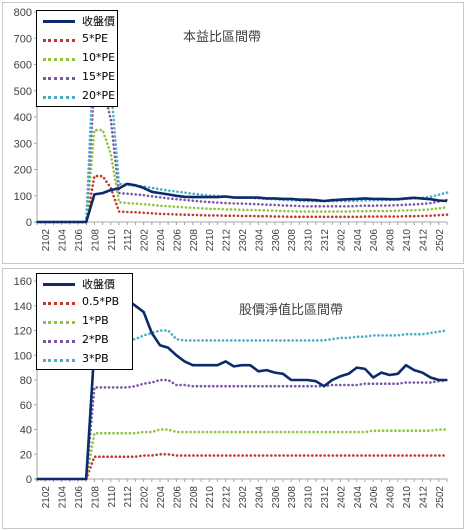 This screenshot has width=466, height=530. Describe the element at coordinates (407, 497) in the screenshot. I see `x-tick-label: 2410` at that location.